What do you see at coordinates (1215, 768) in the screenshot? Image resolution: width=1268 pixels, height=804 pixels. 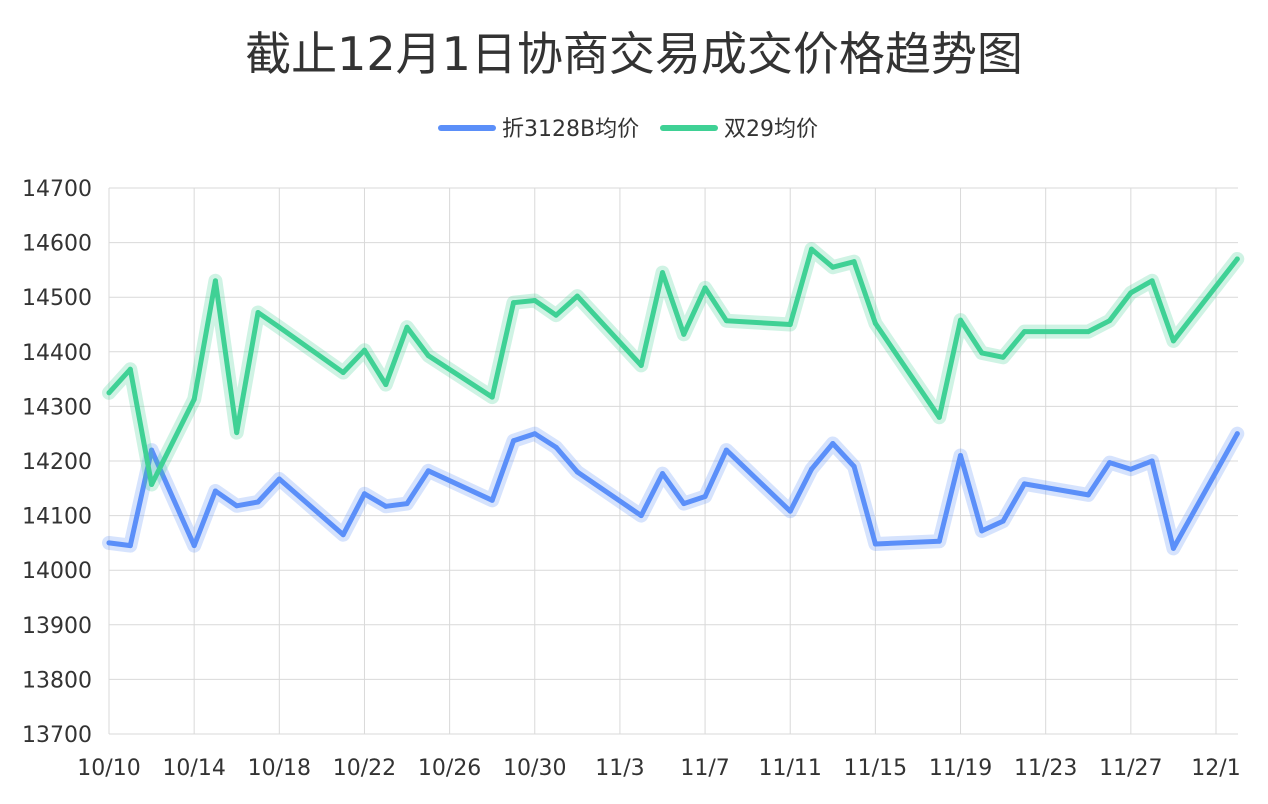 I see `x-tick-label: 12/1` at bounding box center [1215, 768].